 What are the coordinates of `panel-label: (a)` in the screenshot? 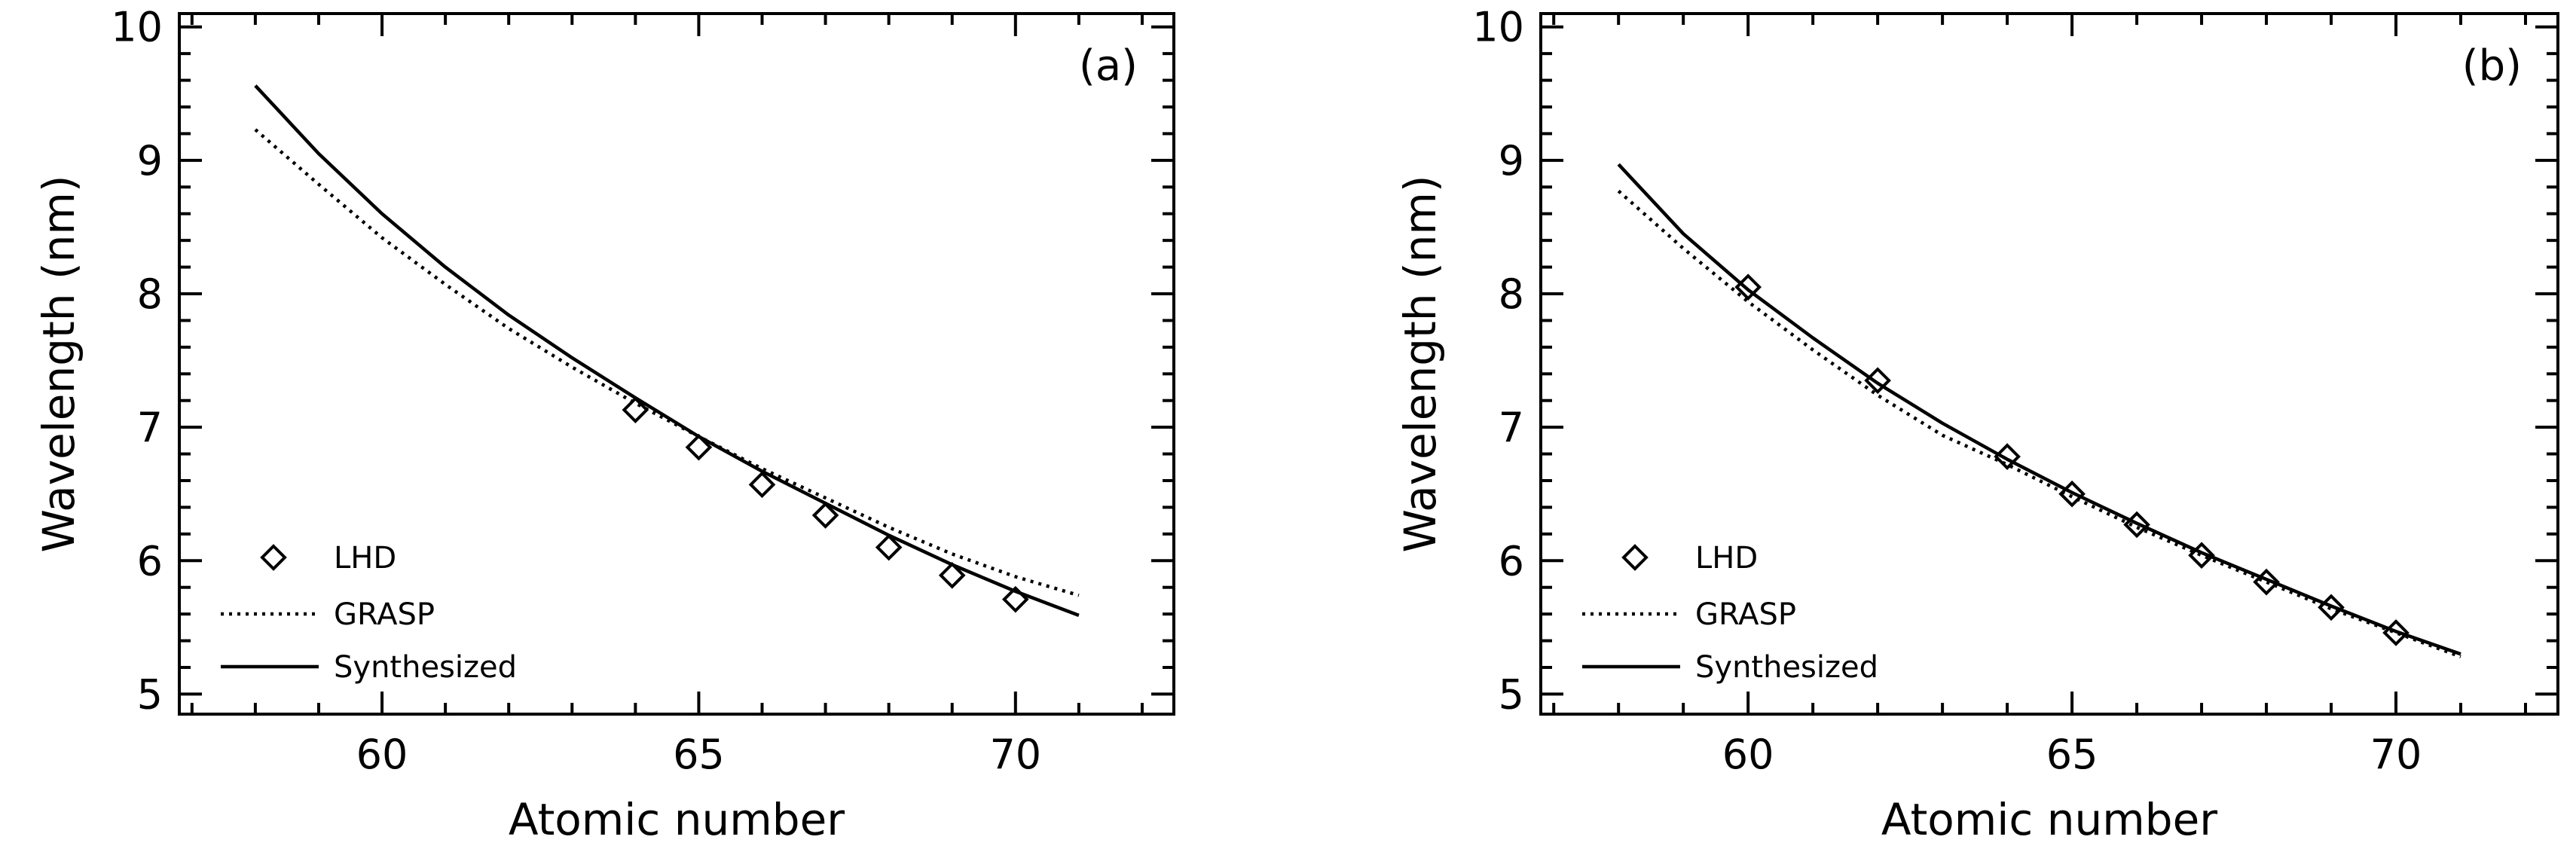 It's located at (1108, 65).